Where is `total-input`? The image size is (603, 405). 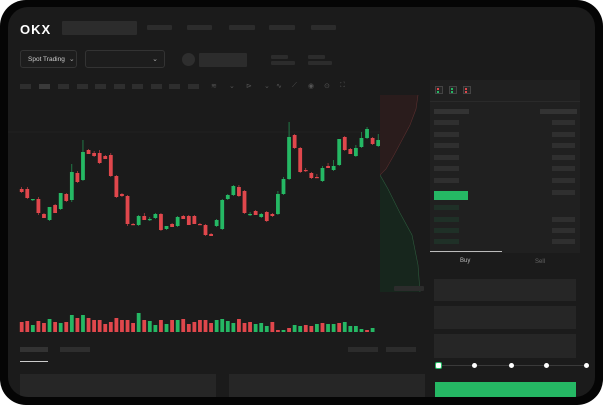 total-input is located at coordinates (505, 346).